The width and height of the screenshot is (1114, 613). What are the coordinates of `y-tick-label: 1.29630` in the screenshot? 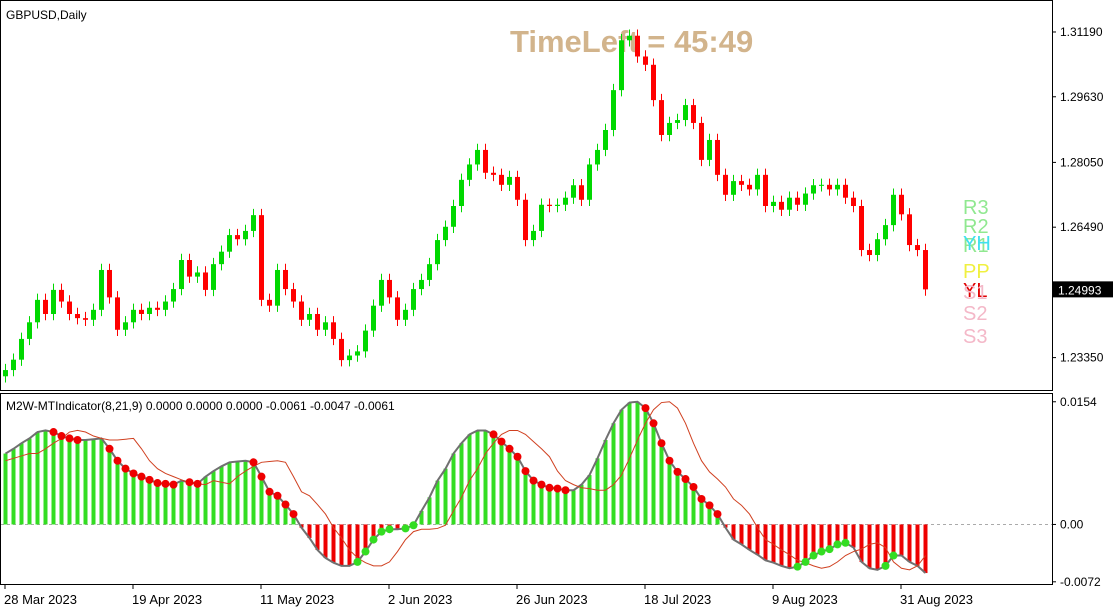 It's located at (1082, 97).